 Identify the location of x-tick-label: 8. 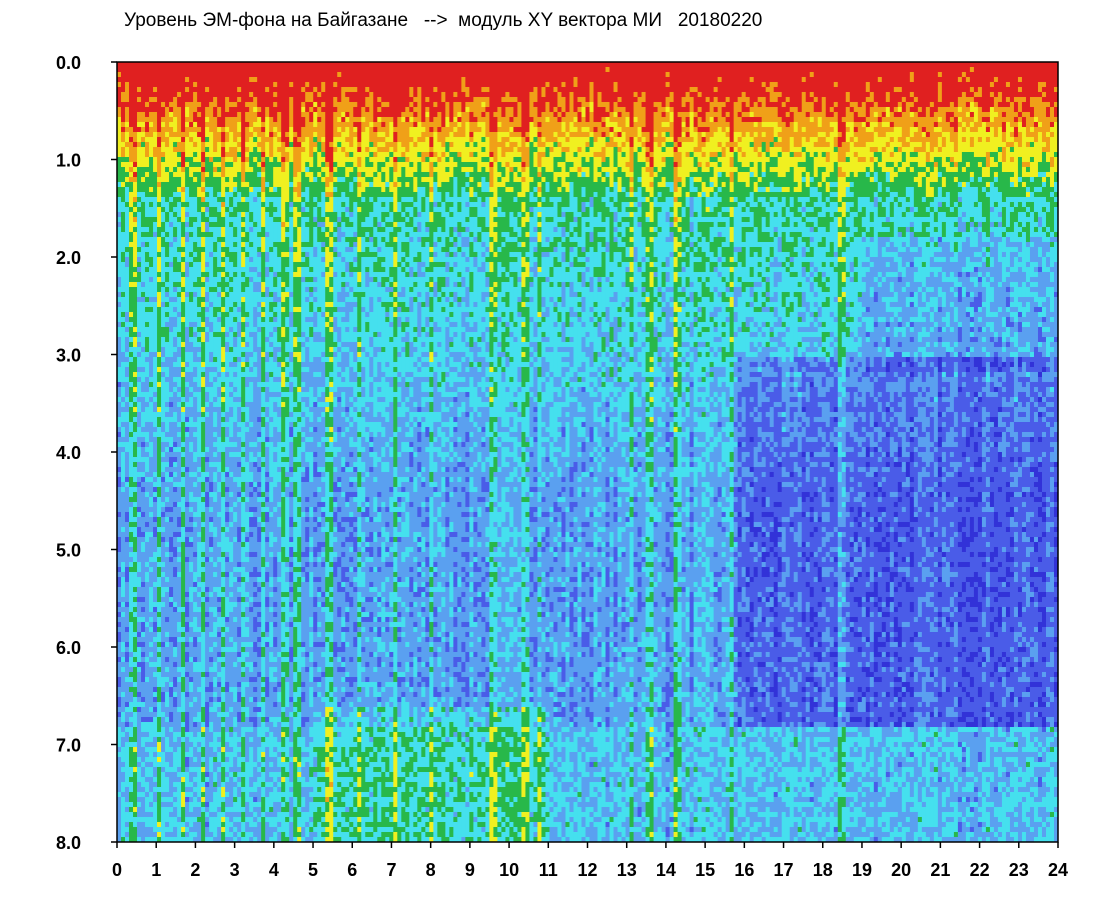
(431, 870).